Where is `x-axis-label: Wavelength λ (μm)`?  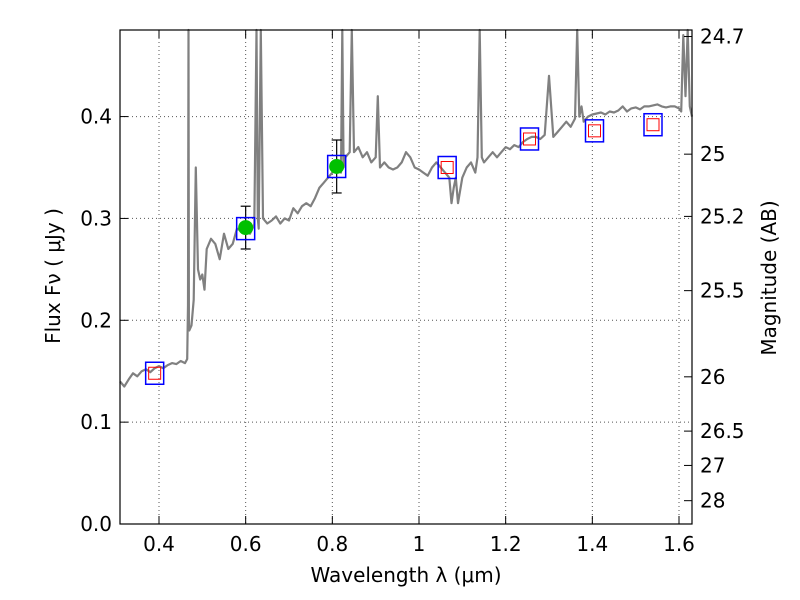 x-axis-label: Wavelength λ (μm) is located at coordinates (405, 575).